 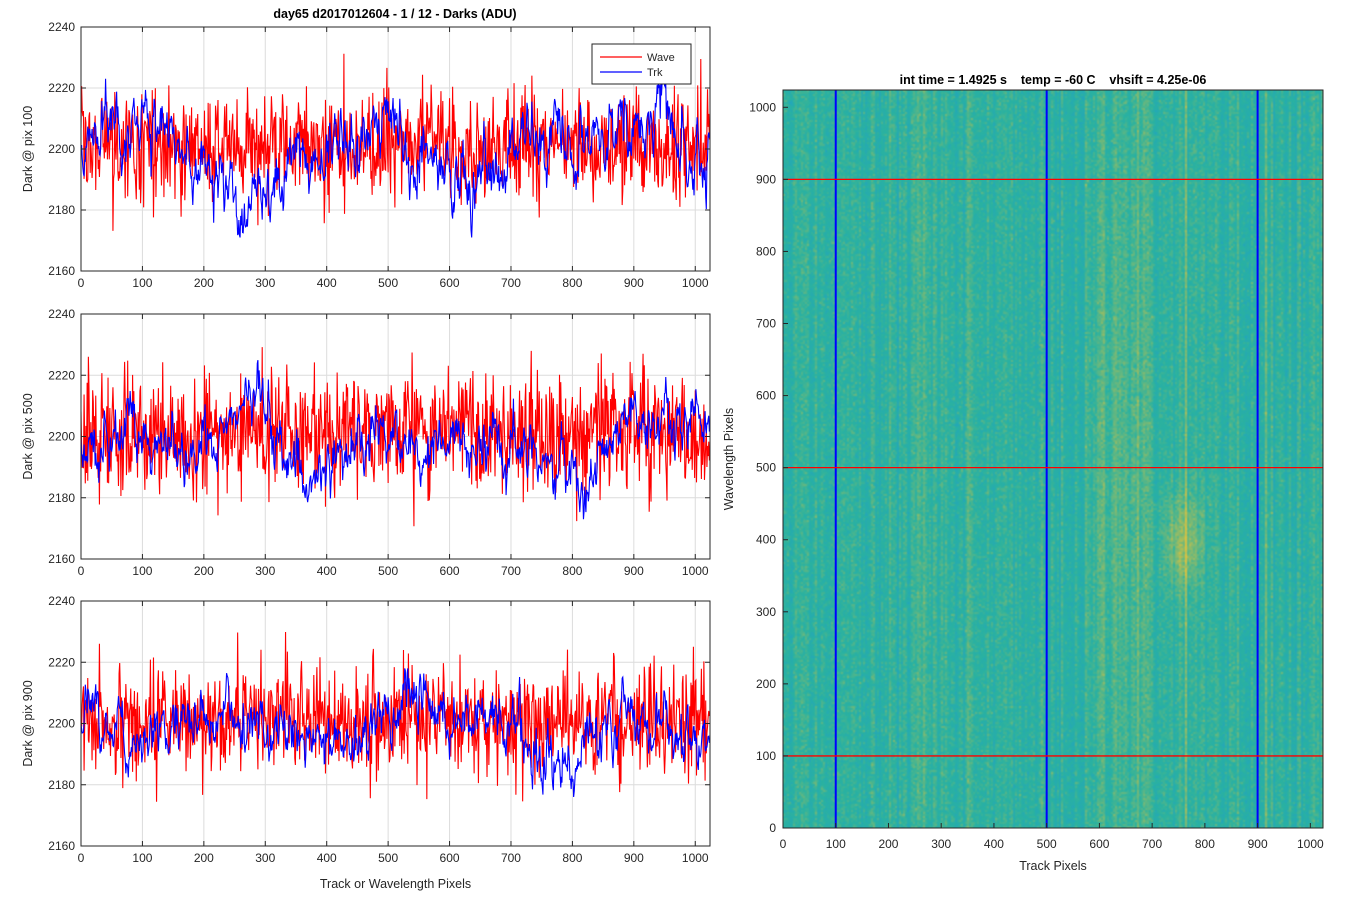 I want to click on legend-entry-trk: Trk, so click(x=655, y=73).